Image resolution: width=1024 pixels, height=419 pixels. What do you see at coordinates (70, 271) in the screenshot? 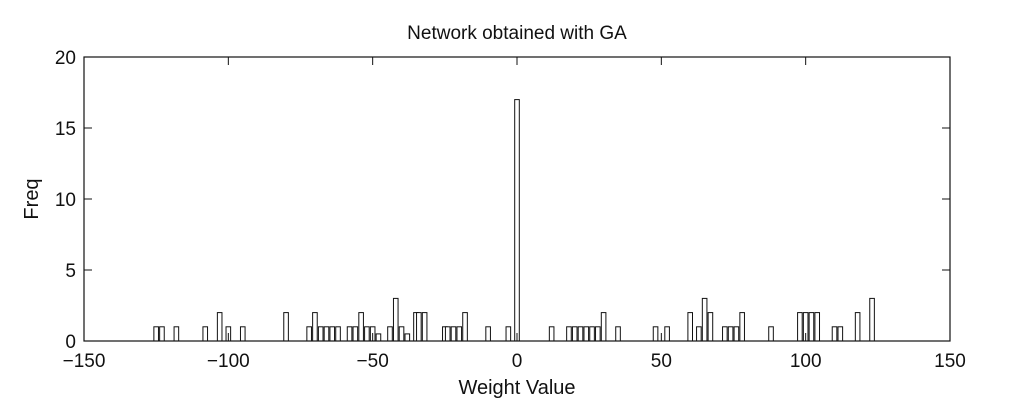
I see `y-tick-label: 5` at bounding box center [70, 271].